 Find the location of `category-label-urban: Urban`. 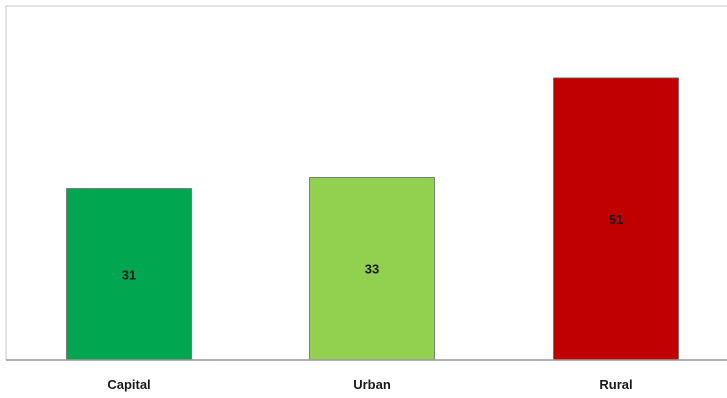

category-label-urban: Urban is located at coordinates (372, 384).